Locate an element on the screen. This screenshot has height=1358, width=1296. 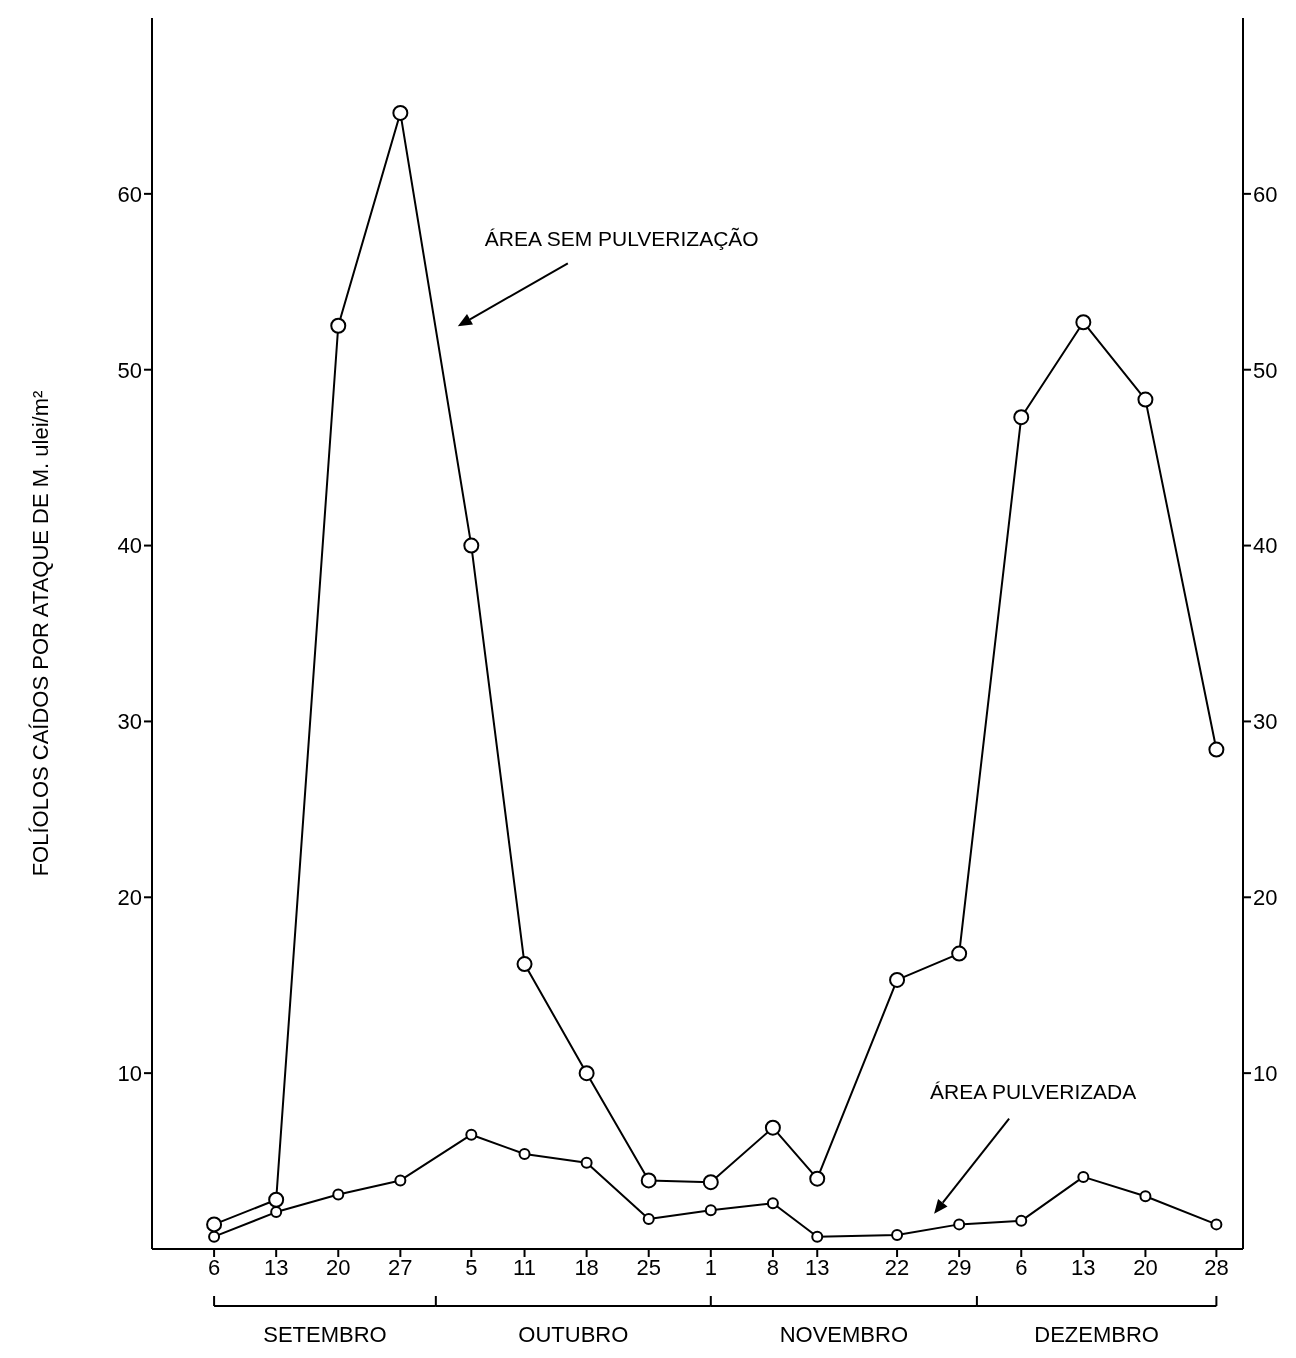
text: ÁREA SEM PULVERIZAÇÃO is located at coordinates (621, 239).